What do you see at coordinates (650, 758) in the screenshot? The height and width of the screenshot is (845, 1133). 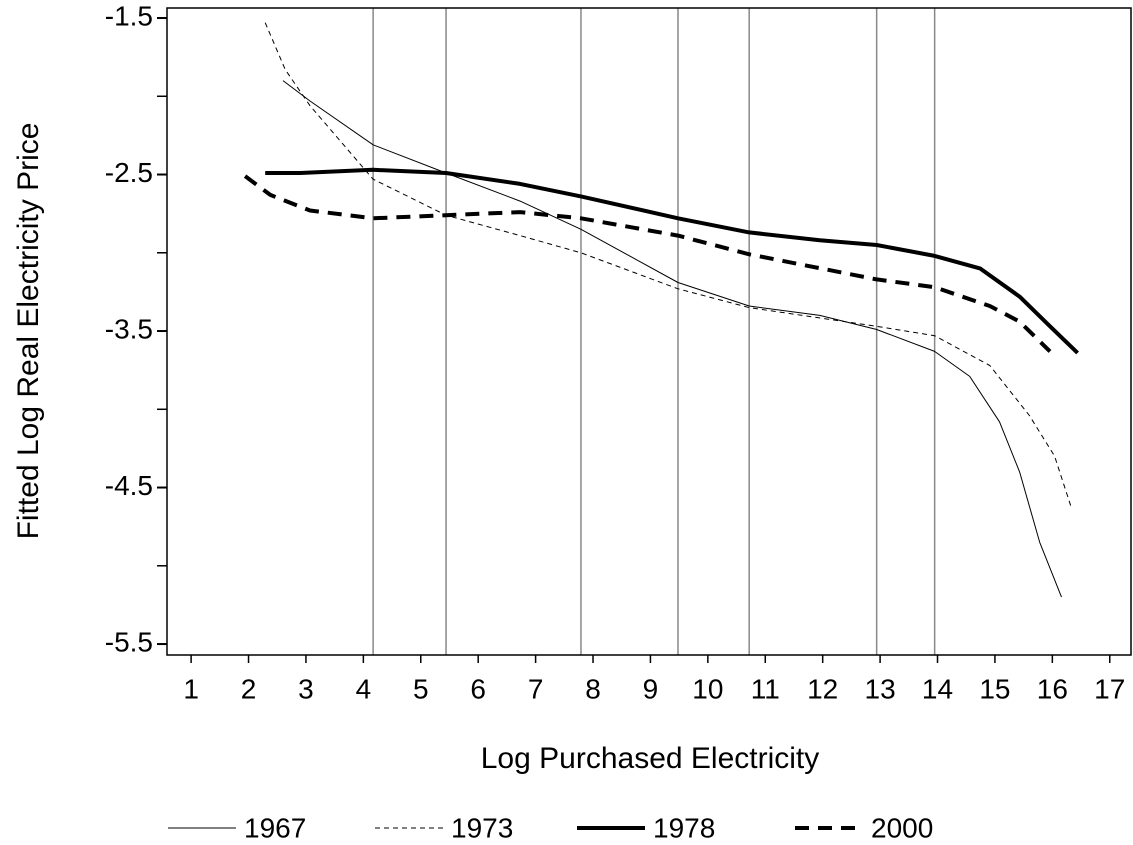 I see `x-axis-label: Log Purchased Electricity` at bounding box center [650, 758].